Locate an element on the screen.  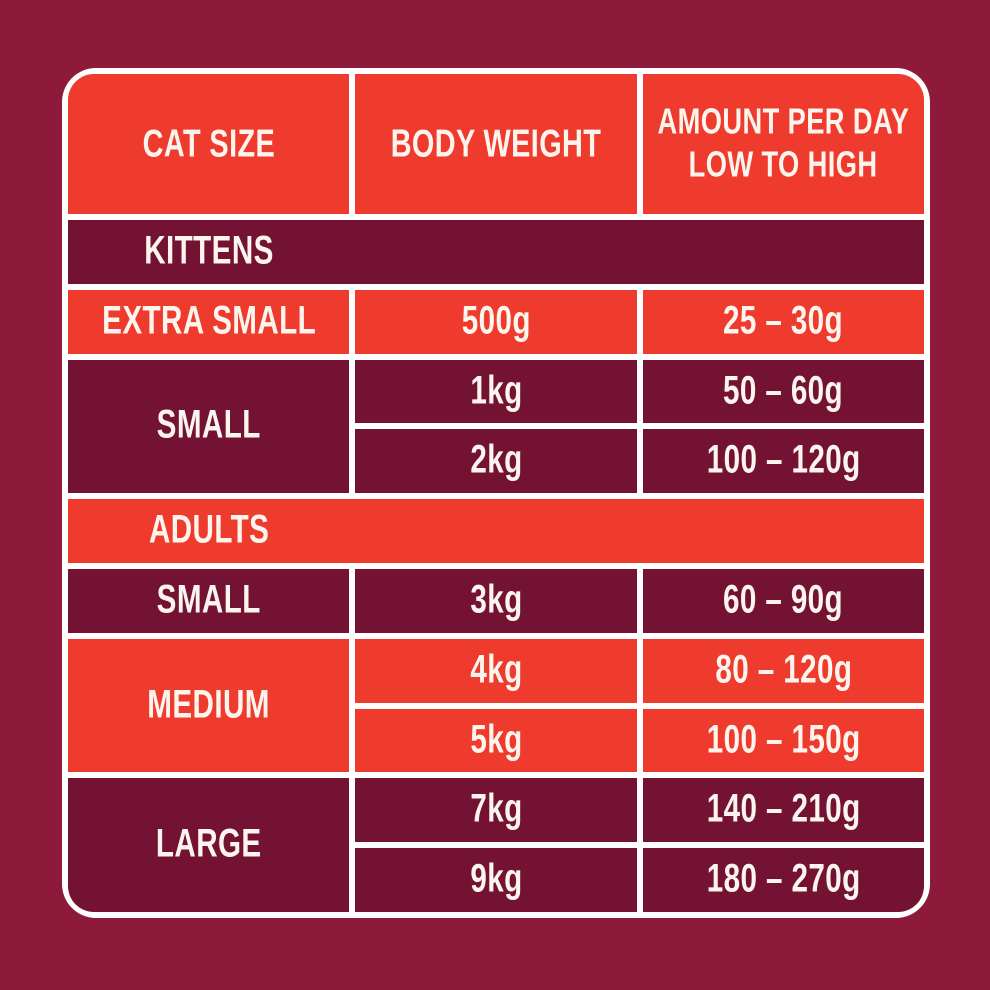
size-cell-small-kitten: SMALL is located at coordinates (209, 426).